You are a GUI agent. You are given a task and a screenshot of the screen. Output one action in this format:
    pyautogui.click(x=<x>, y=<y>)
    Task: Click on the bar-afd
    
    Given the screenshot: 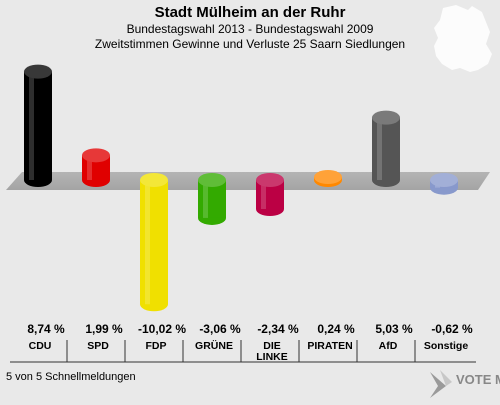 What is the action you would take?
    pyautogui.click(x=386, y=148)
    